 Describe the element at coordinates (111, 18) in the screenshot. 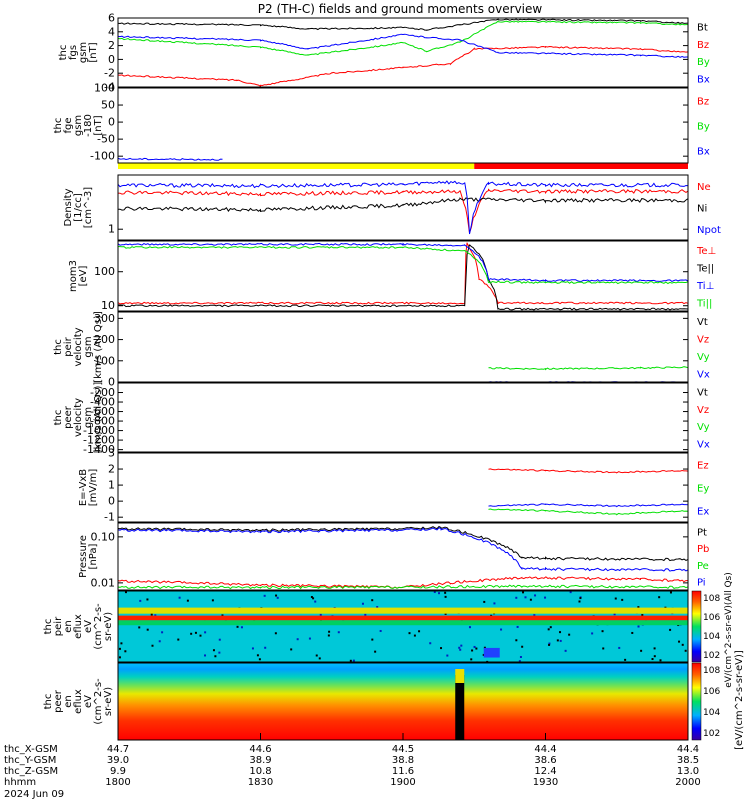

I see `y-tick-label: 6` at that location.